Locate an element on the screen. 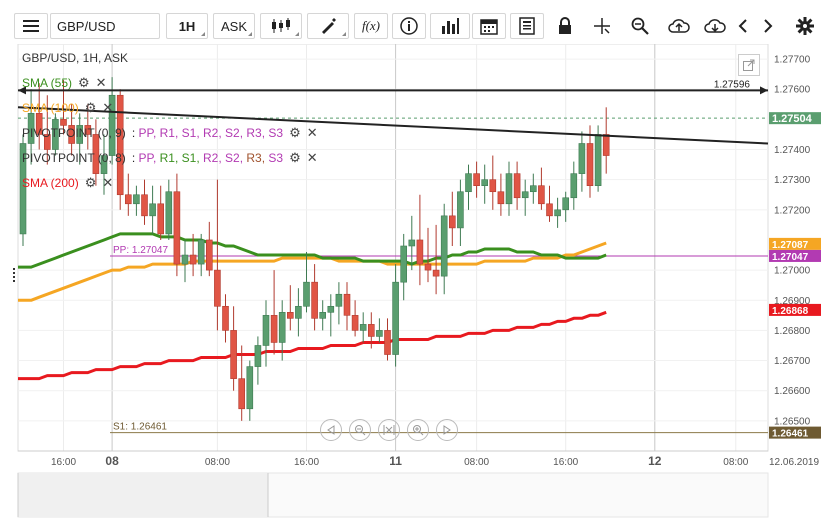 This screenshot has width=825, height=520. pivot-level-pp: PP, is located at coordinates (149, 158).